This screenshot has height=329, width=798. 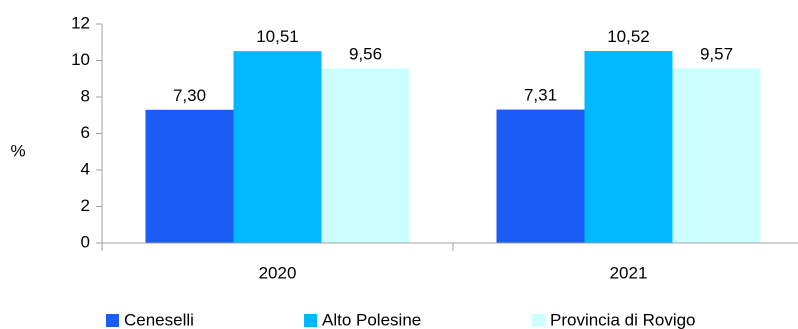 What do you see at coordinates (449, 262) in the screenshot?
I see `x-axis: 2020 2021` at bounding box center [449, 262].